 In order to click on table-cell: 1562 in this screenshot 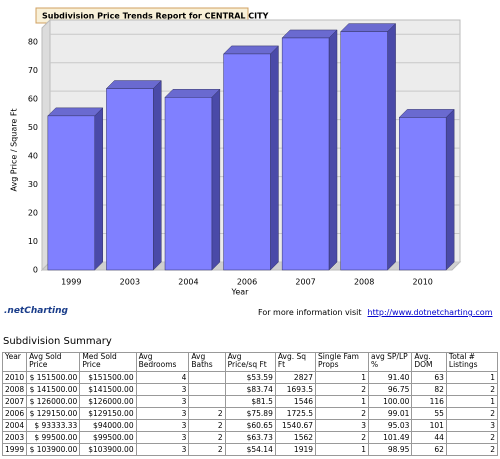, I will do `click(295, 437)`.